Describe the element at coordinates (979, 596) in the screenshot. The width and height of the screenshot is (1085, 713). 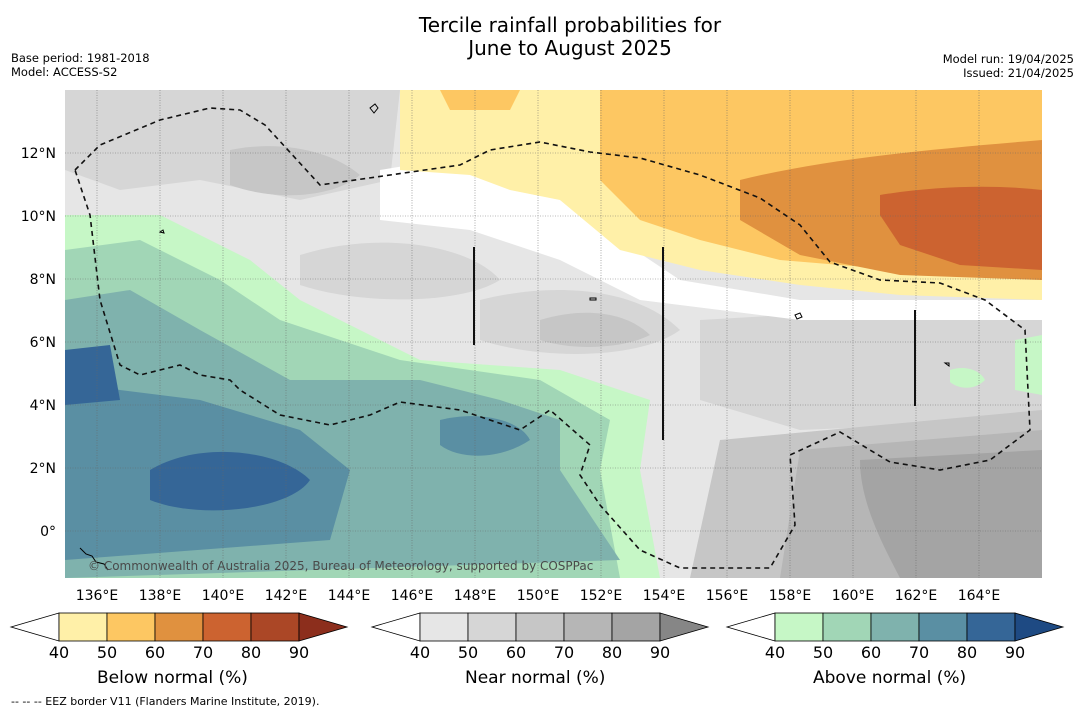
I see `lon-label: 164°E` at that location.